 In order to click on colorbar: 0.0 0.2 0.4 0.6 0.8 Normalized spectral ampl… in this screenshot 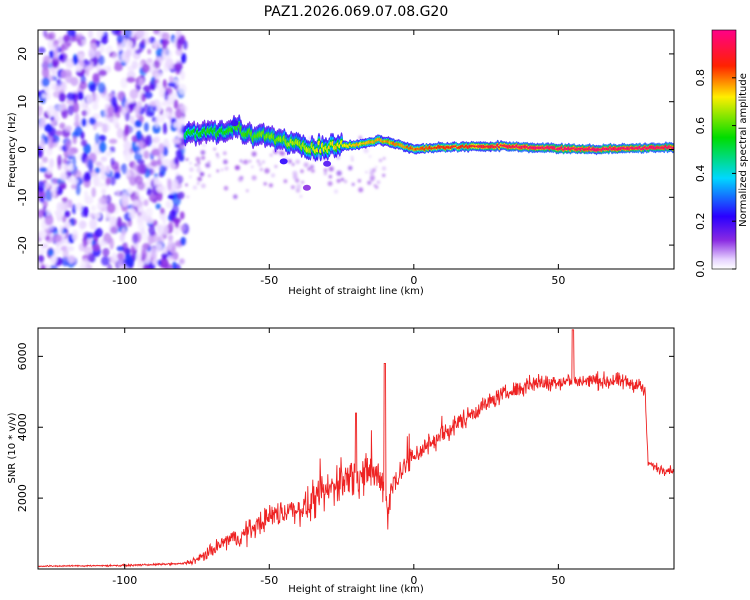, I will do `click(721, 153)`.